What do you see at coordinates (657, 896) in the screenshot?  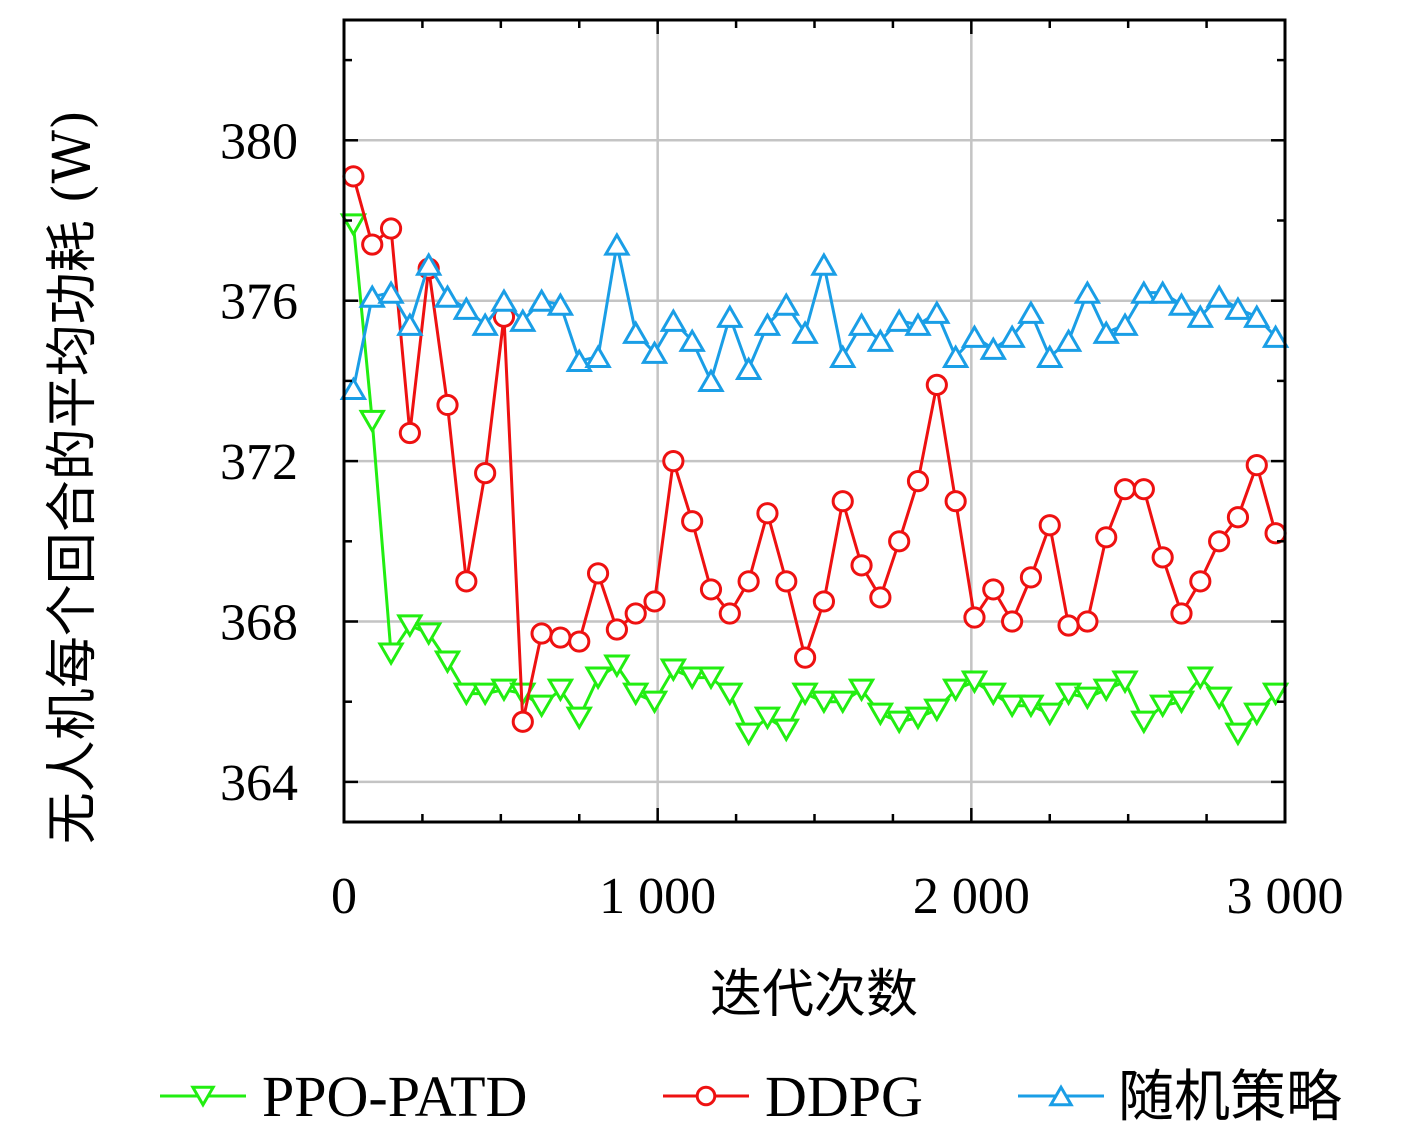 I see `x-tick-label: 1 000` at bounding box center [657, 896].